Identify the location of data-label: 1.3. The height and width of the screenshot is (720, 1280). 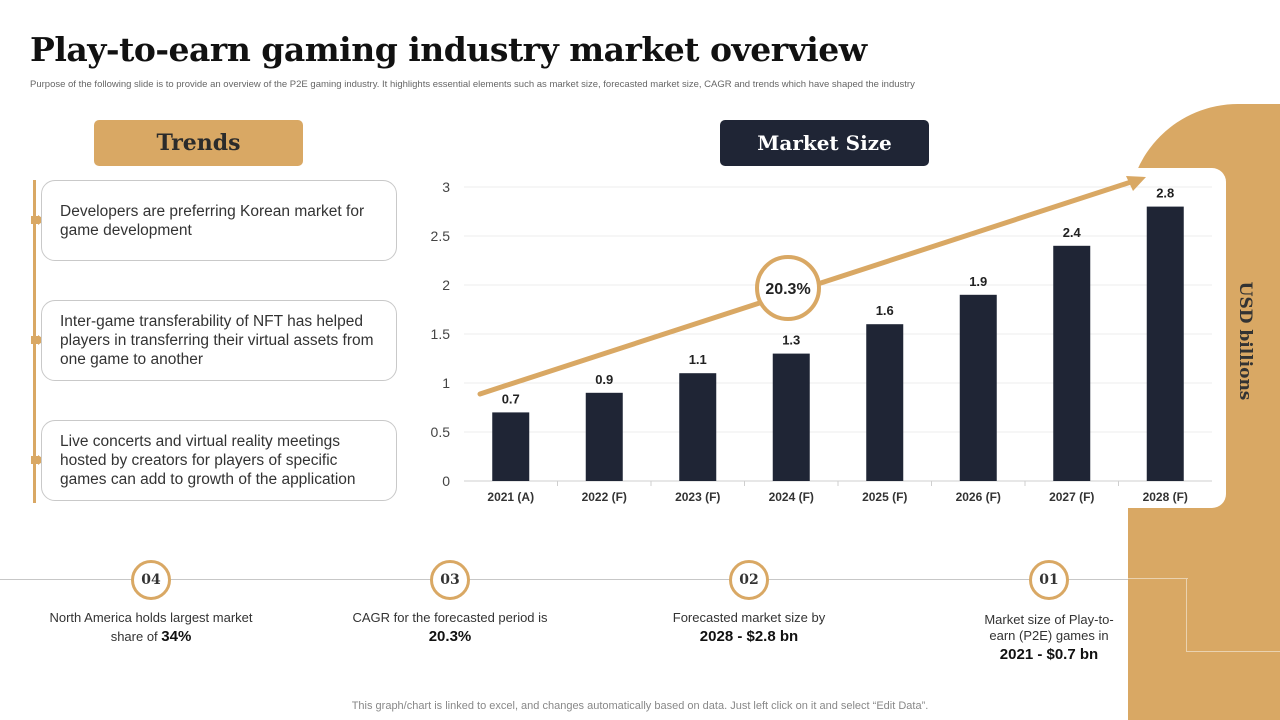
(791, 340).